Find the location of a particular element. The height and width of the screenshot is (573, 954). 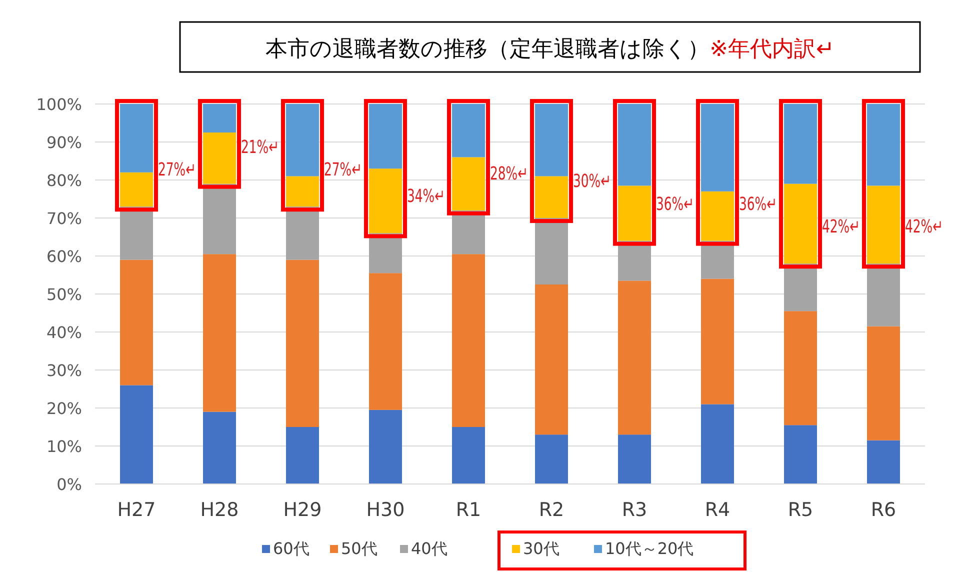

legend-label: 10代～20代 is located at coordinates (649, 548).